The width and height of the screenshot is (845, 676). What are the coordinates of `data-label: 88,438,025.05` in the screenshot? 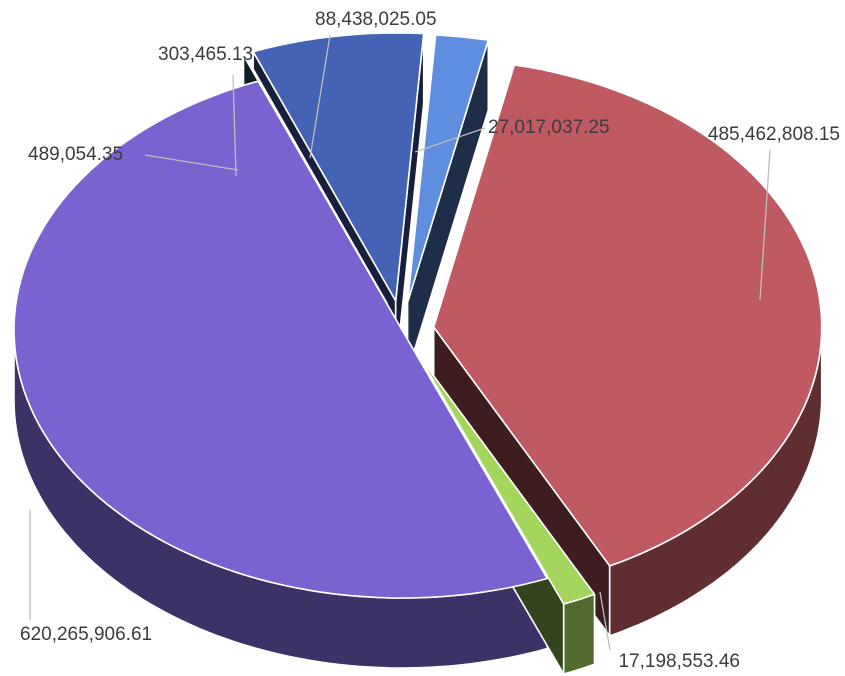 It's located at (376, 19).